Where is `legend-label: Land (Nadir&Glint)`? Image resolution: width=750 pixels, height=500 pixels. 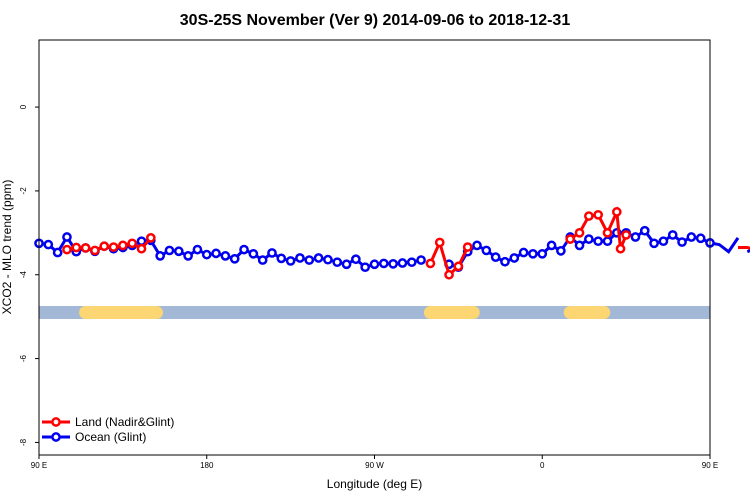
legend-label: Land (Nadir&Glint) is located at coordinates (124, 422).